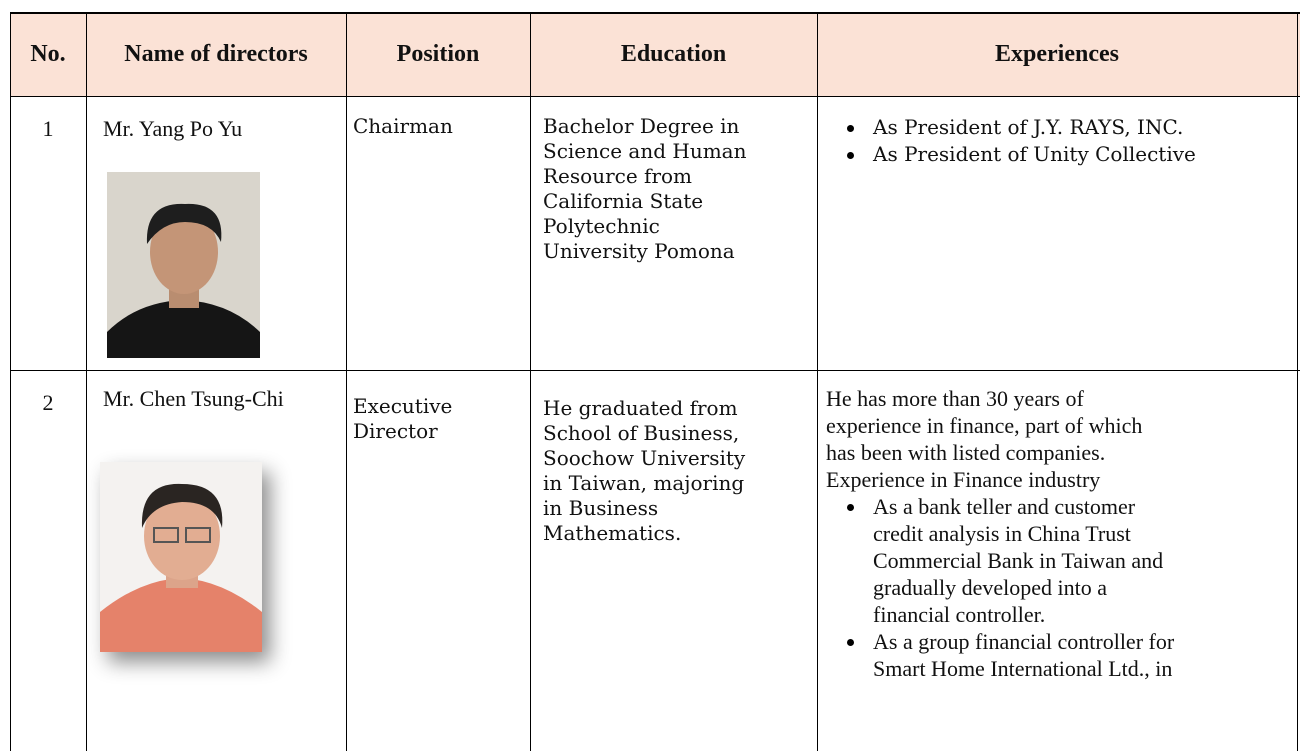 This screenshot has width=1300, height=751. What do you see at coordinates (641, 433) in the screenshot?
I see `education-line: School of Business,` at bounding box center [641, 433].